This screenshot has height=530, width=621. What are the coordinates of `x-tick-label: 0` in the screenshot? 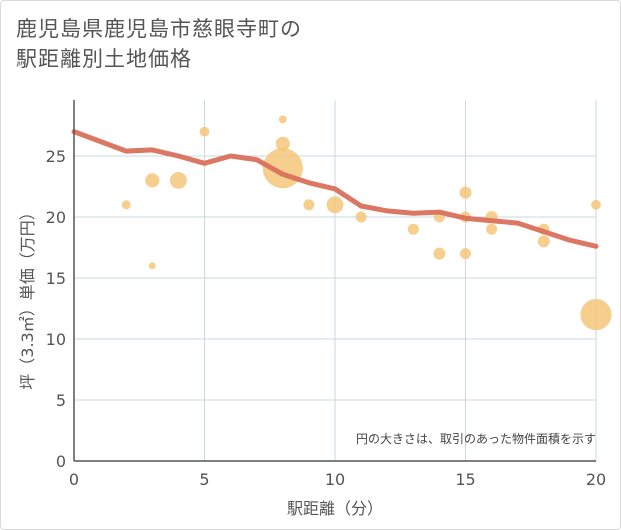 It's located at (74, 479).